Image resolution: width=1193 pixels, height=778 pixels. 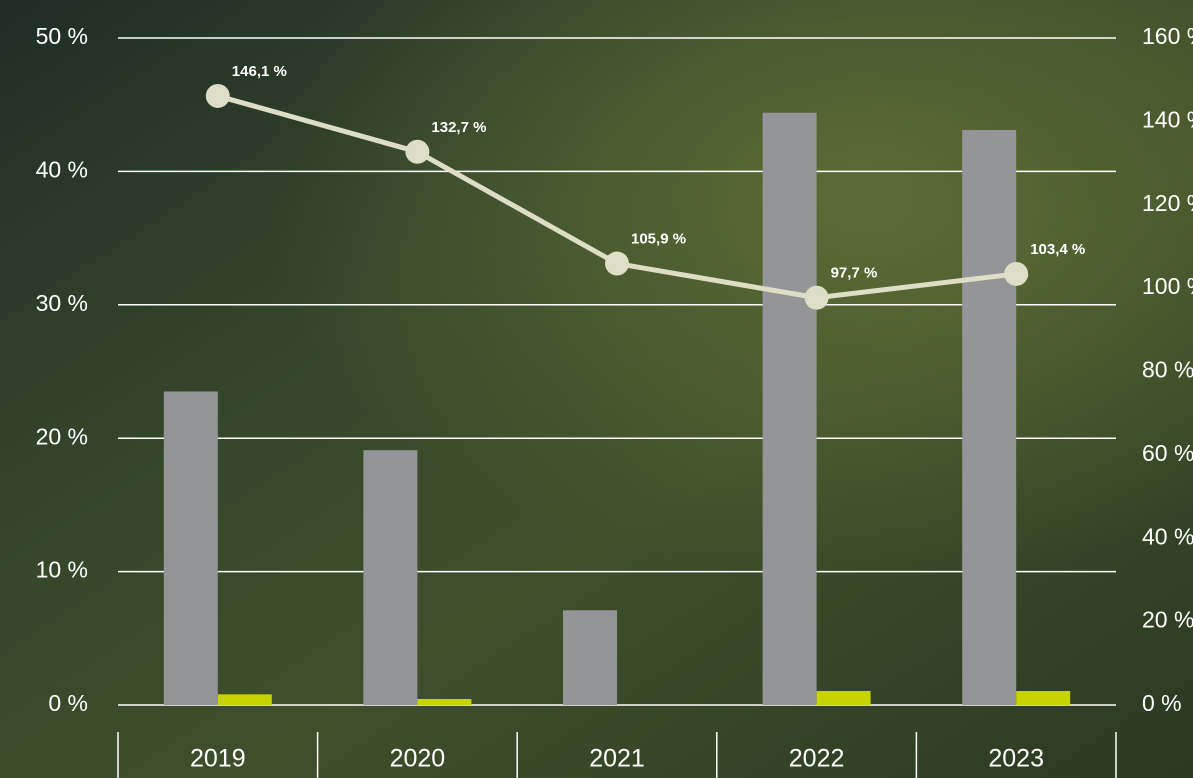 What do you see at coordinates (62, 169) in the screenshot?
I see `y-tick-label: 40 %` at bounding box center [62, 169].